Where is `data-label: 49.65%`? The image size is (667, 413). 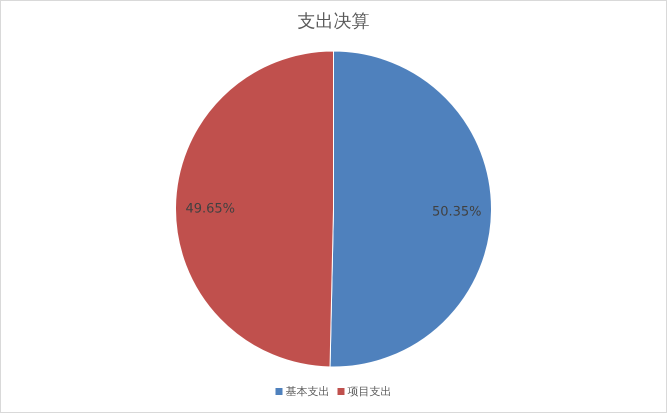
data-label: 49.65% is located at coordinates (210, 209).